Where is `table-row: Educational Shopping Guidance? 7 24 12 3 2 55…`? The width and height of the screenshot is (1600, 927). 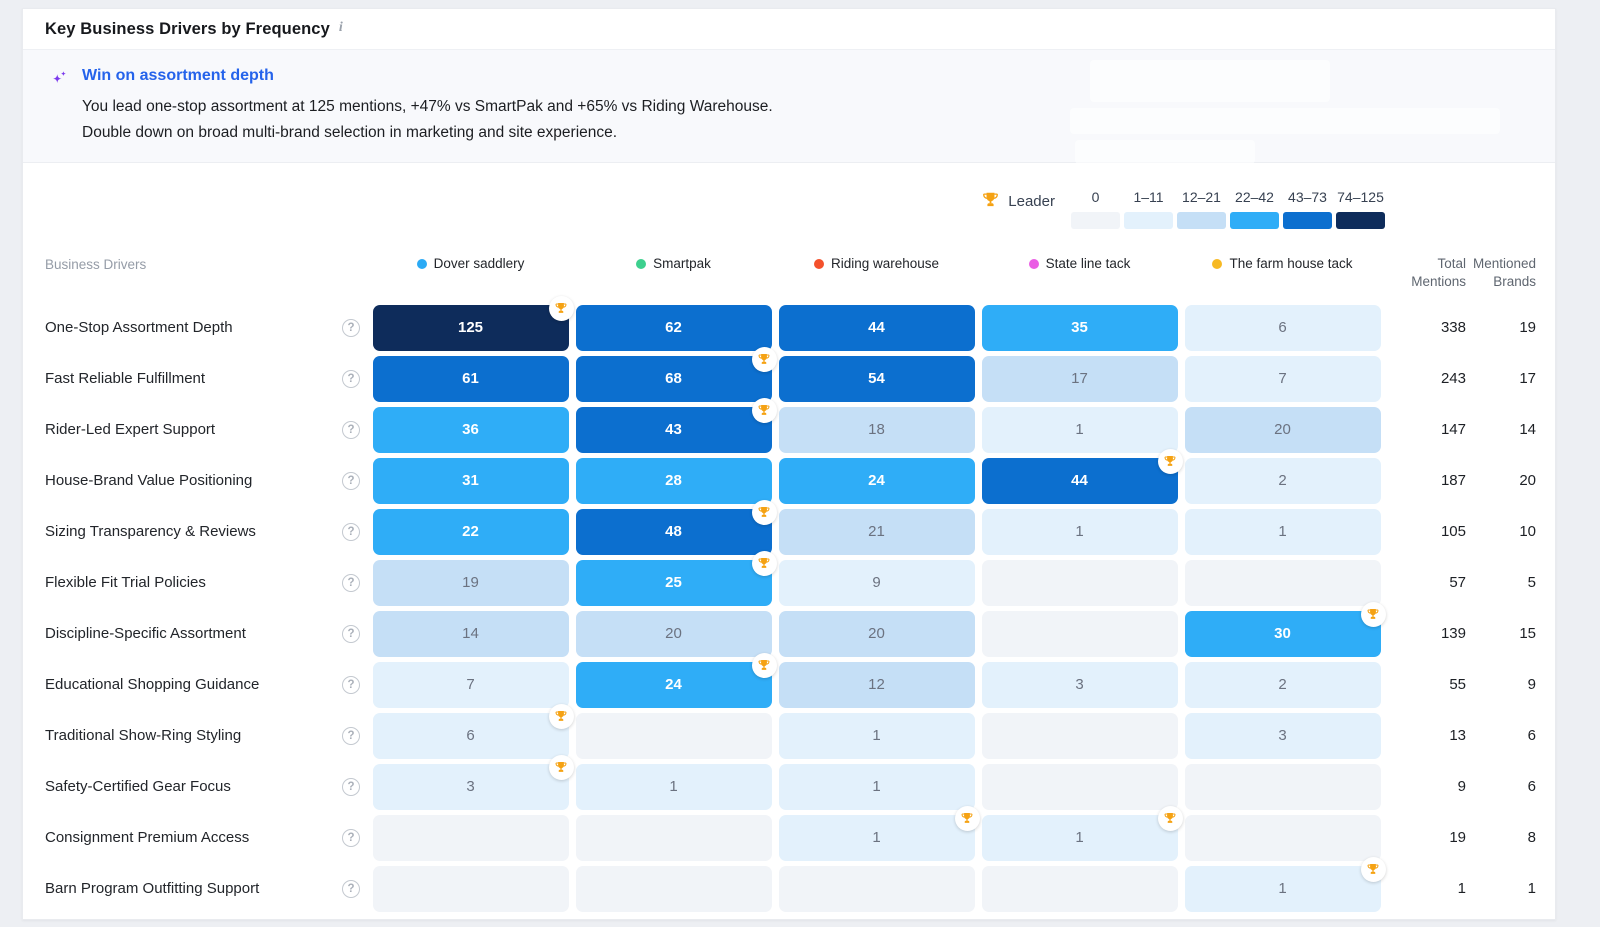 table-row: Educational Shopping Guidance? 7 24 12 3 2 55… is located at coordinates (790, 681).